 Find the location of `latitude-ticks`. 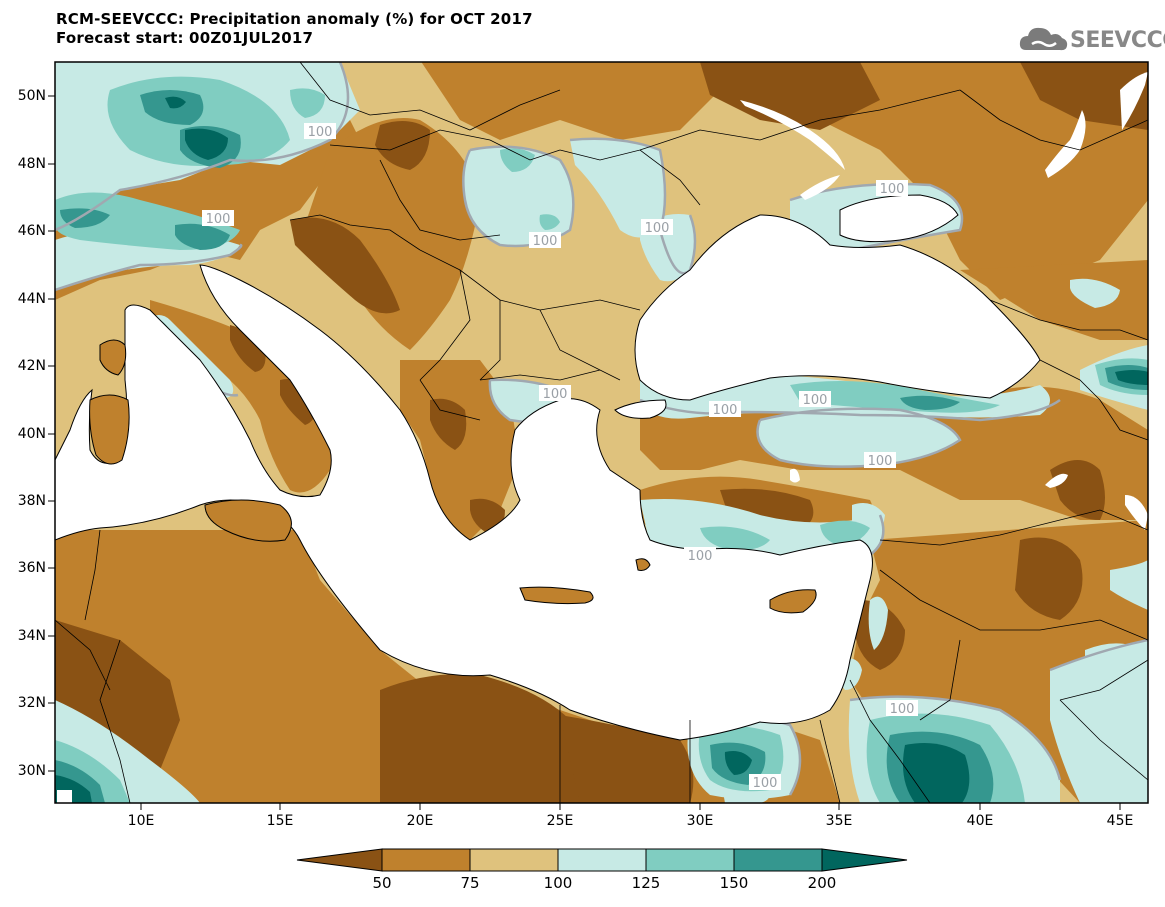

latitude-ticks is located at coordinates (51, 433).